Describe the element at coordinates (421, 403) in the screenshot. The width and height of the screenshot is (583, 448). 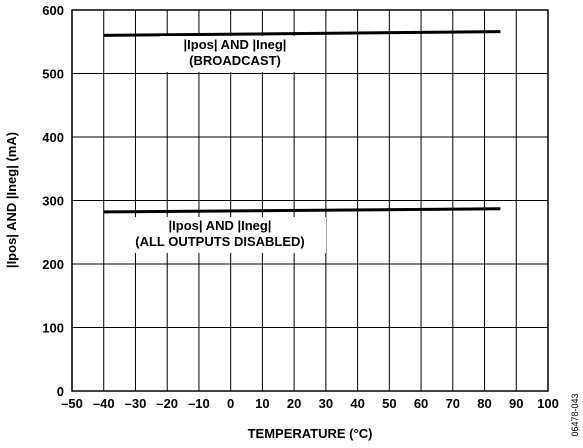
I see `x-tick-label: 60` at that location.